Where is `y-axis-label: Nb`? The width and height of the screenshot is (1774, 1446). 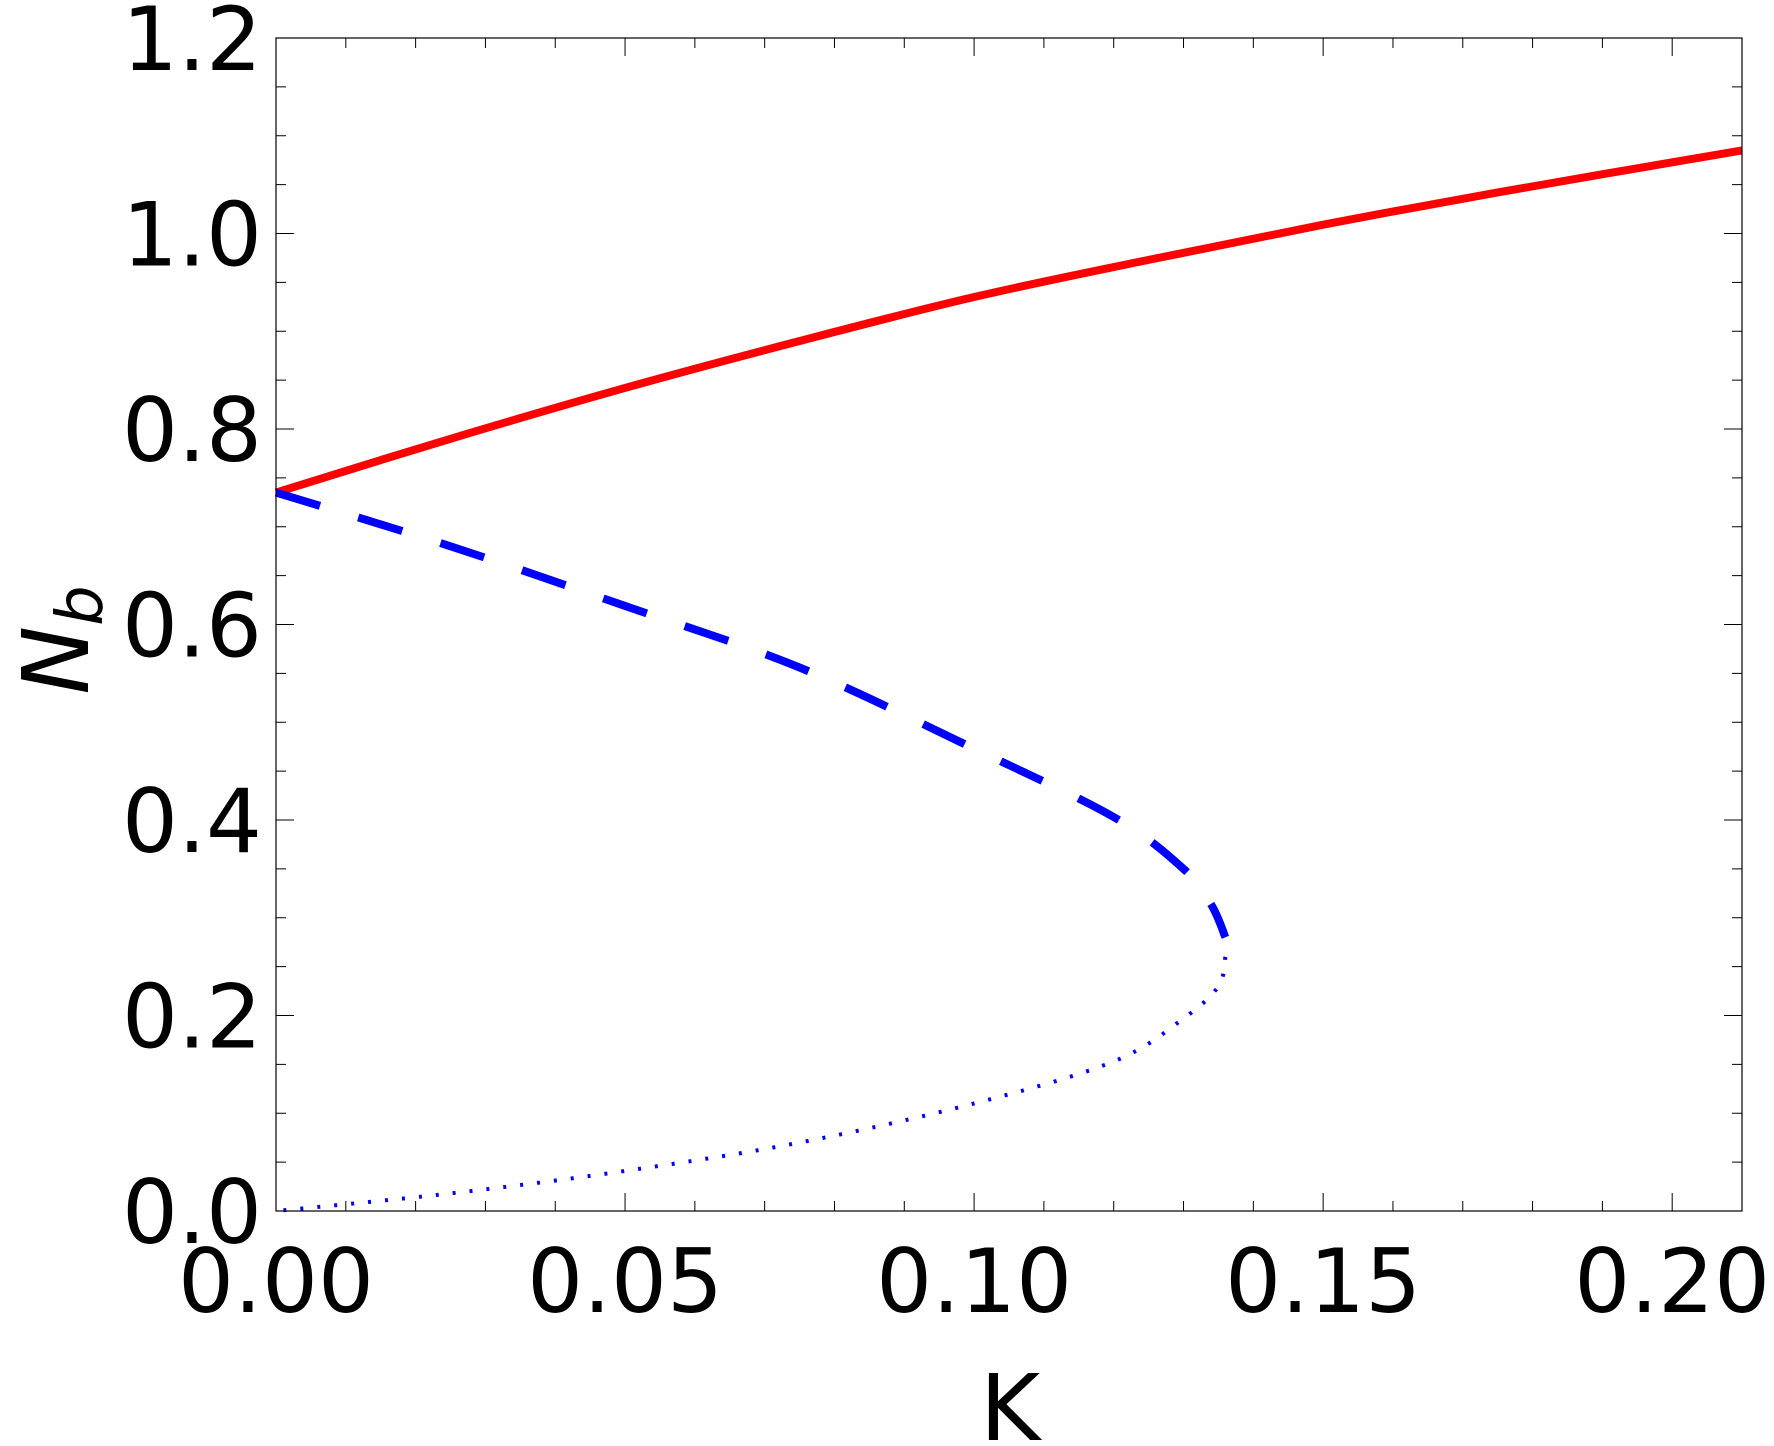
y-axis-label: Nb is located at coordinates (60, 639).